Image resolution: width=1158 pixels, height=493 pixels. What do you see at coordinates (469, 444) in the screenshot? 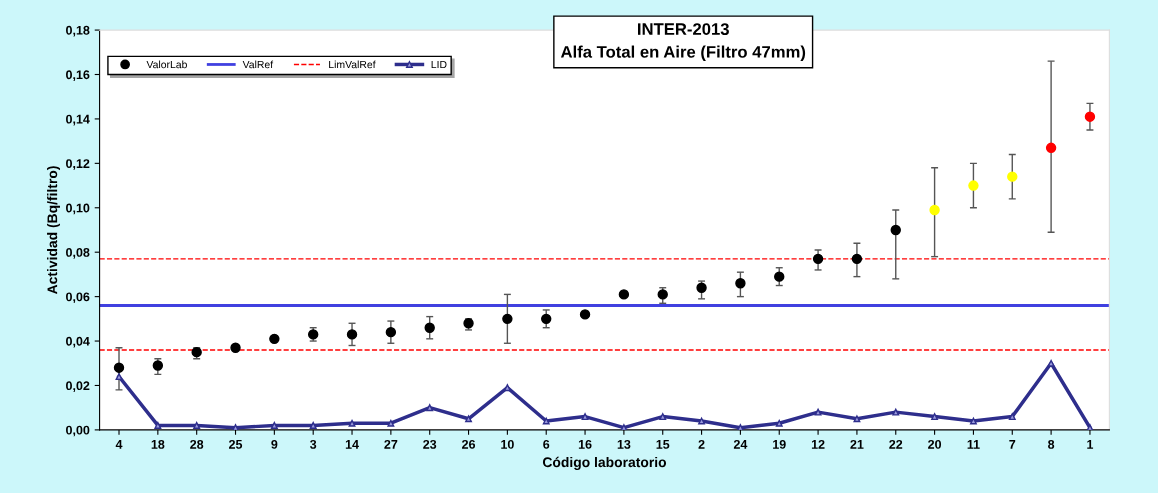
I see `x-tick-label: 26` at bounding box center [469, 444].